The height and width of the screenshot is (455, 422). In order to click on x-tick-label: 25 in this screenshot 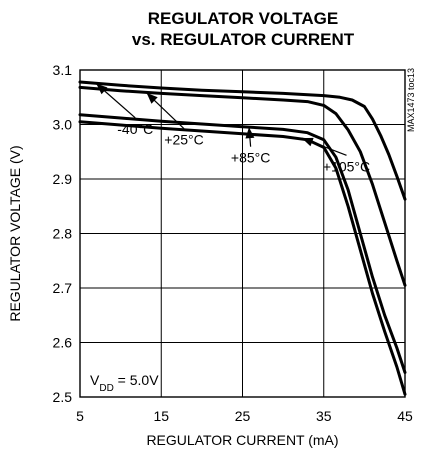, I will do `click(243, 416)`.